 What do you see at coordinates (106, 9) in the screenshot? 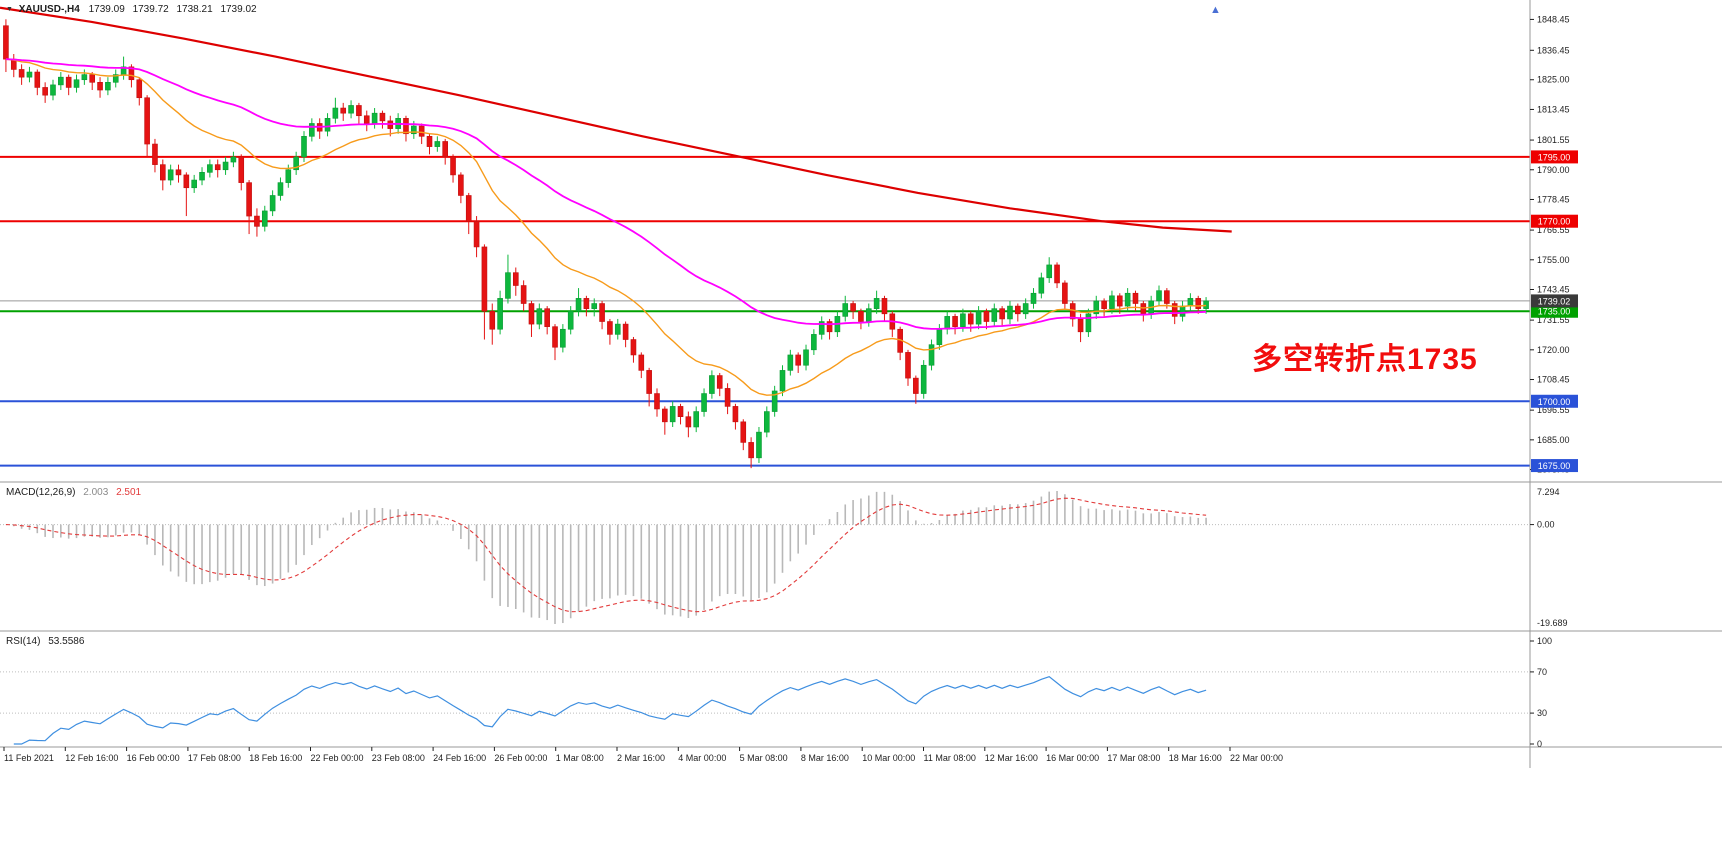
I see `ohlc-open: 1739.09` at bounding box center [106, 9].